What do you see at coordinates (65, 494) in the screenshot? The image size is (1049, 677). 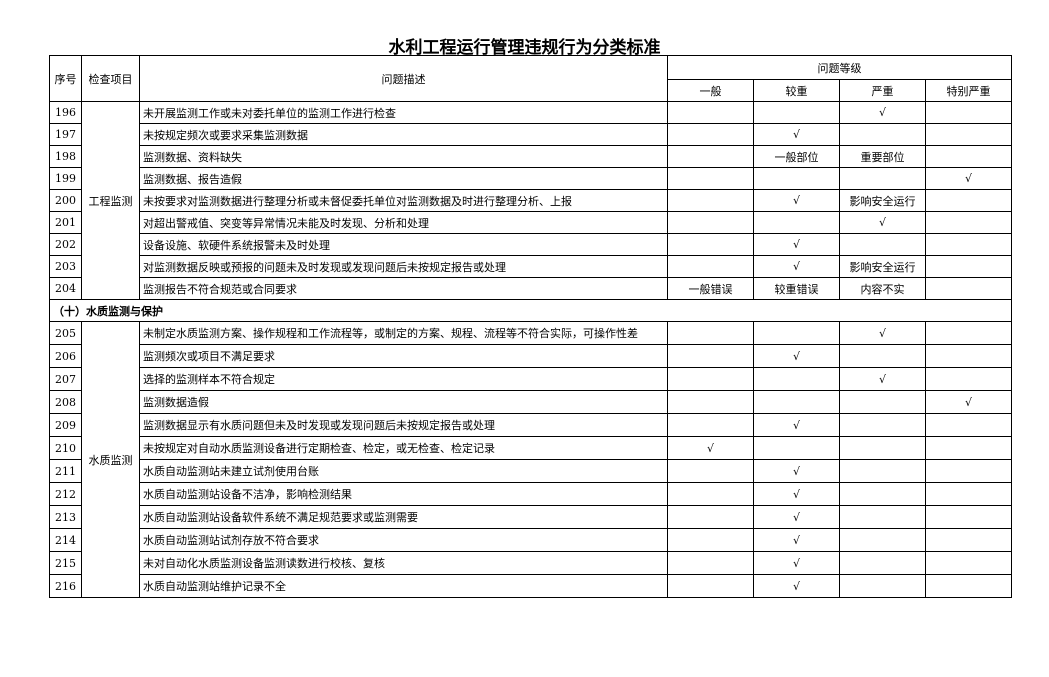 I see `row-number: 212` at bounding box center [65, 494].